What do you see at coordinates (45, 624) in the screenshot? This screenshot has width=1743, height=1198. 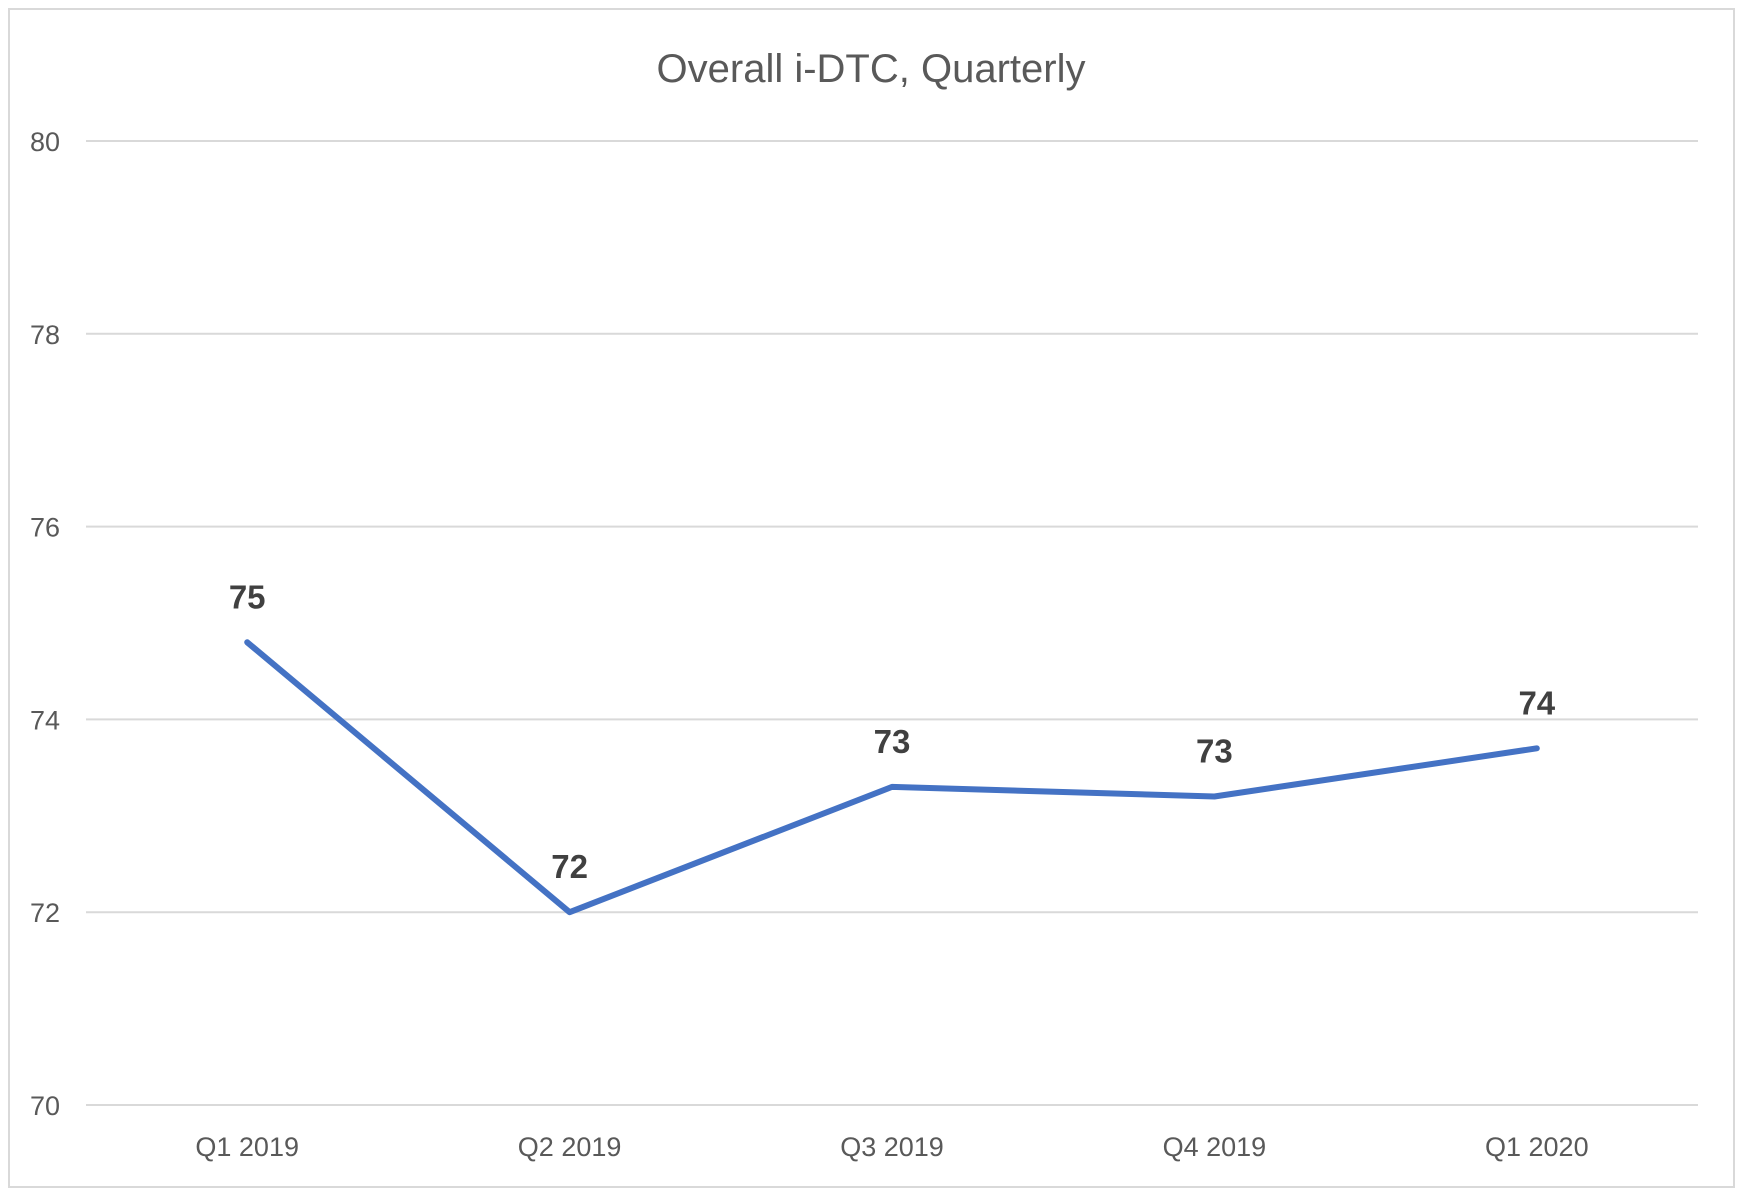 I see `y-axis-ticks: 70 72 74 76 78 80` at bounding box center [45, 624].